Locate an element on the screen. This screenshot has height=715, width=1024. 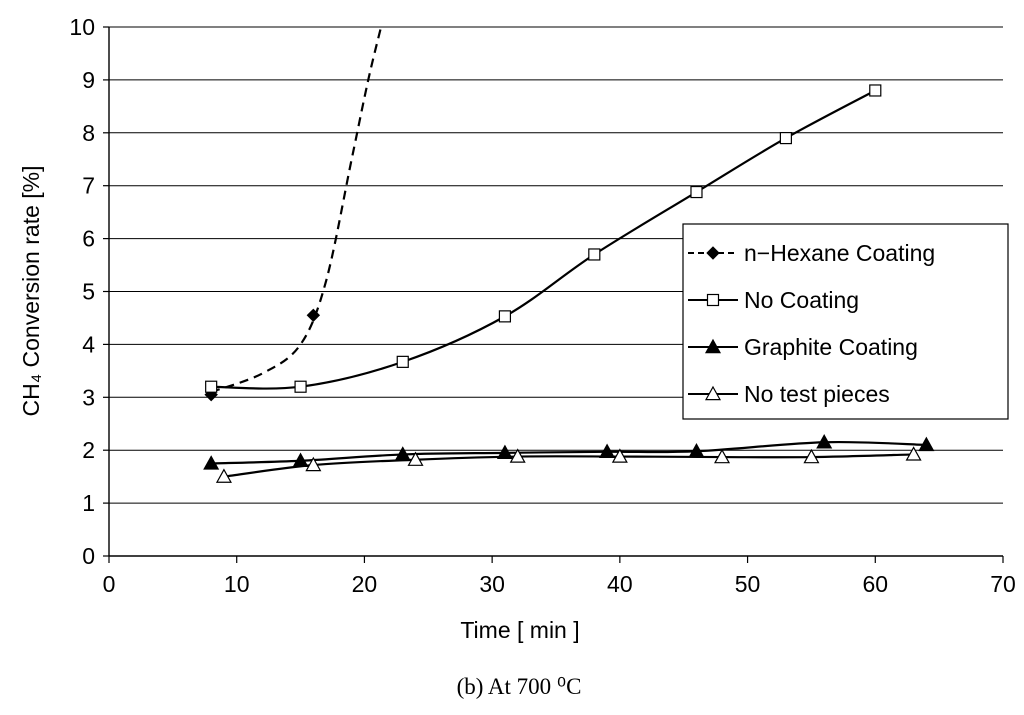
series-1-line is located at coordinates (296, 210).